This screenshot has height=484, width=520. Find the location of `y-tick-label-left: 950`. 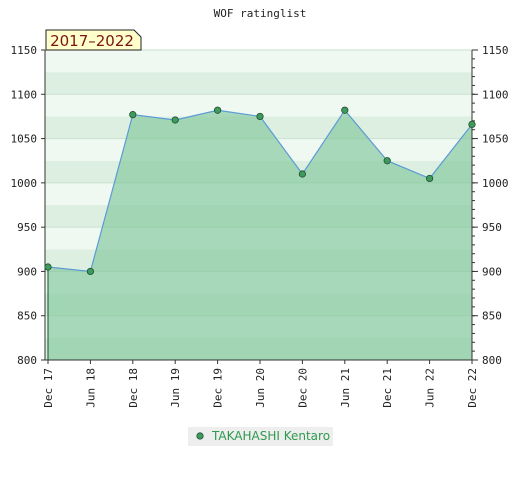

y-tick-label-left: 950 is located at coordinates (27, 227).